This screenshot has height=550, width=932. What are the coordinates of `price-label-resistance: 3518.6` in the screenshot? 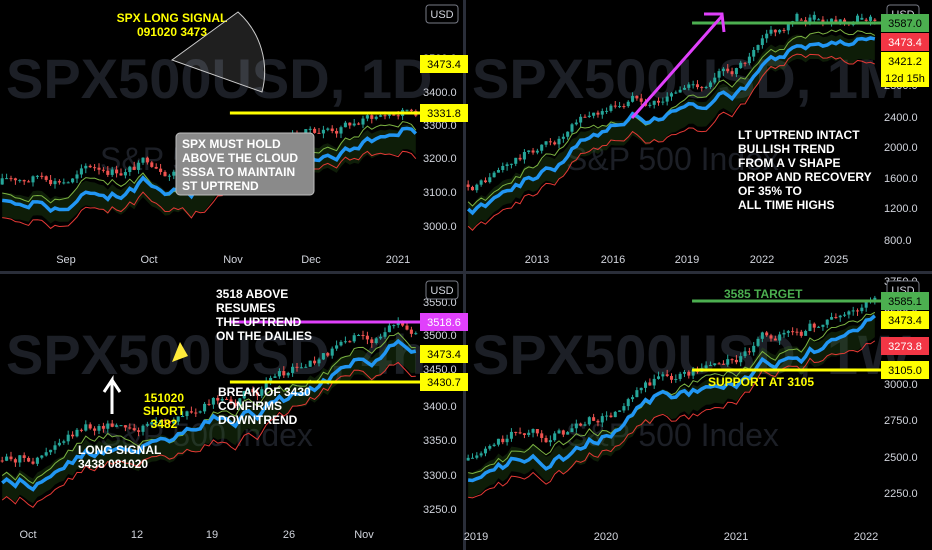 It's located at (444, 323).